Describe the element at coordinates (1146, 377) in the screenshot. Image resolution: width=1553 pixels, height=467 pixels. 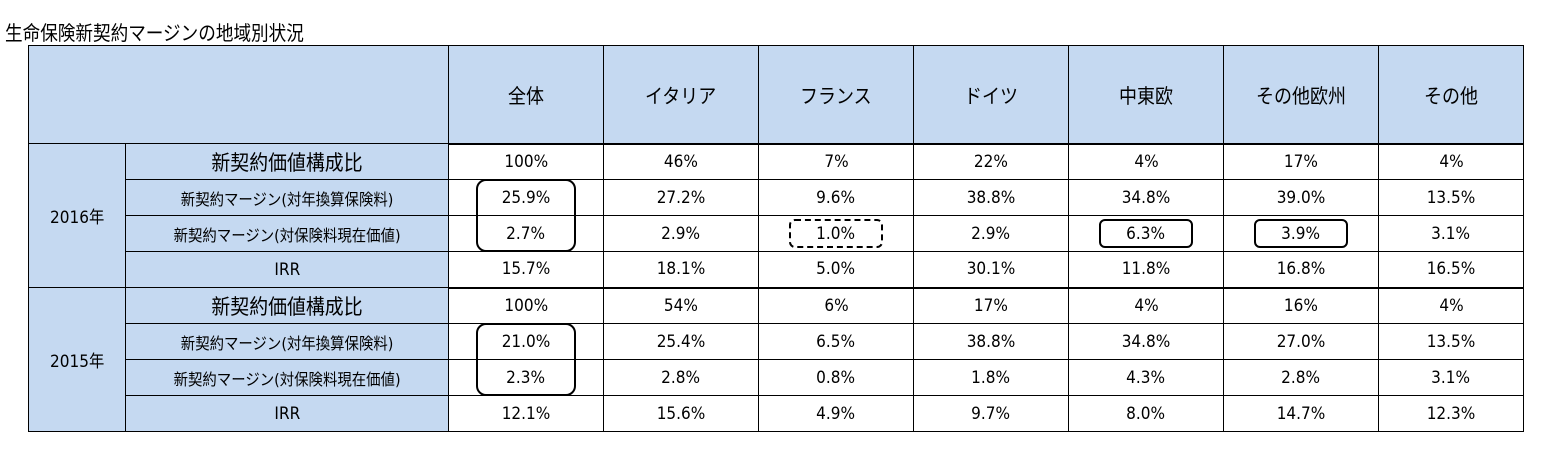
I see `value-cell: 4.3%` at that location.